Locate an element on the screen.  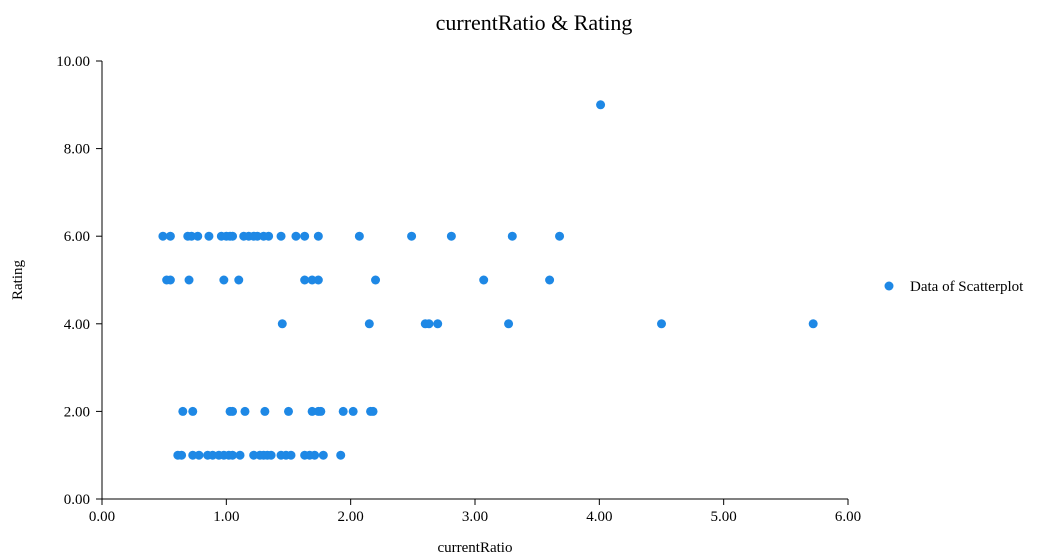
x-tick-label: 2.00 is located at coordinates (351, 517).